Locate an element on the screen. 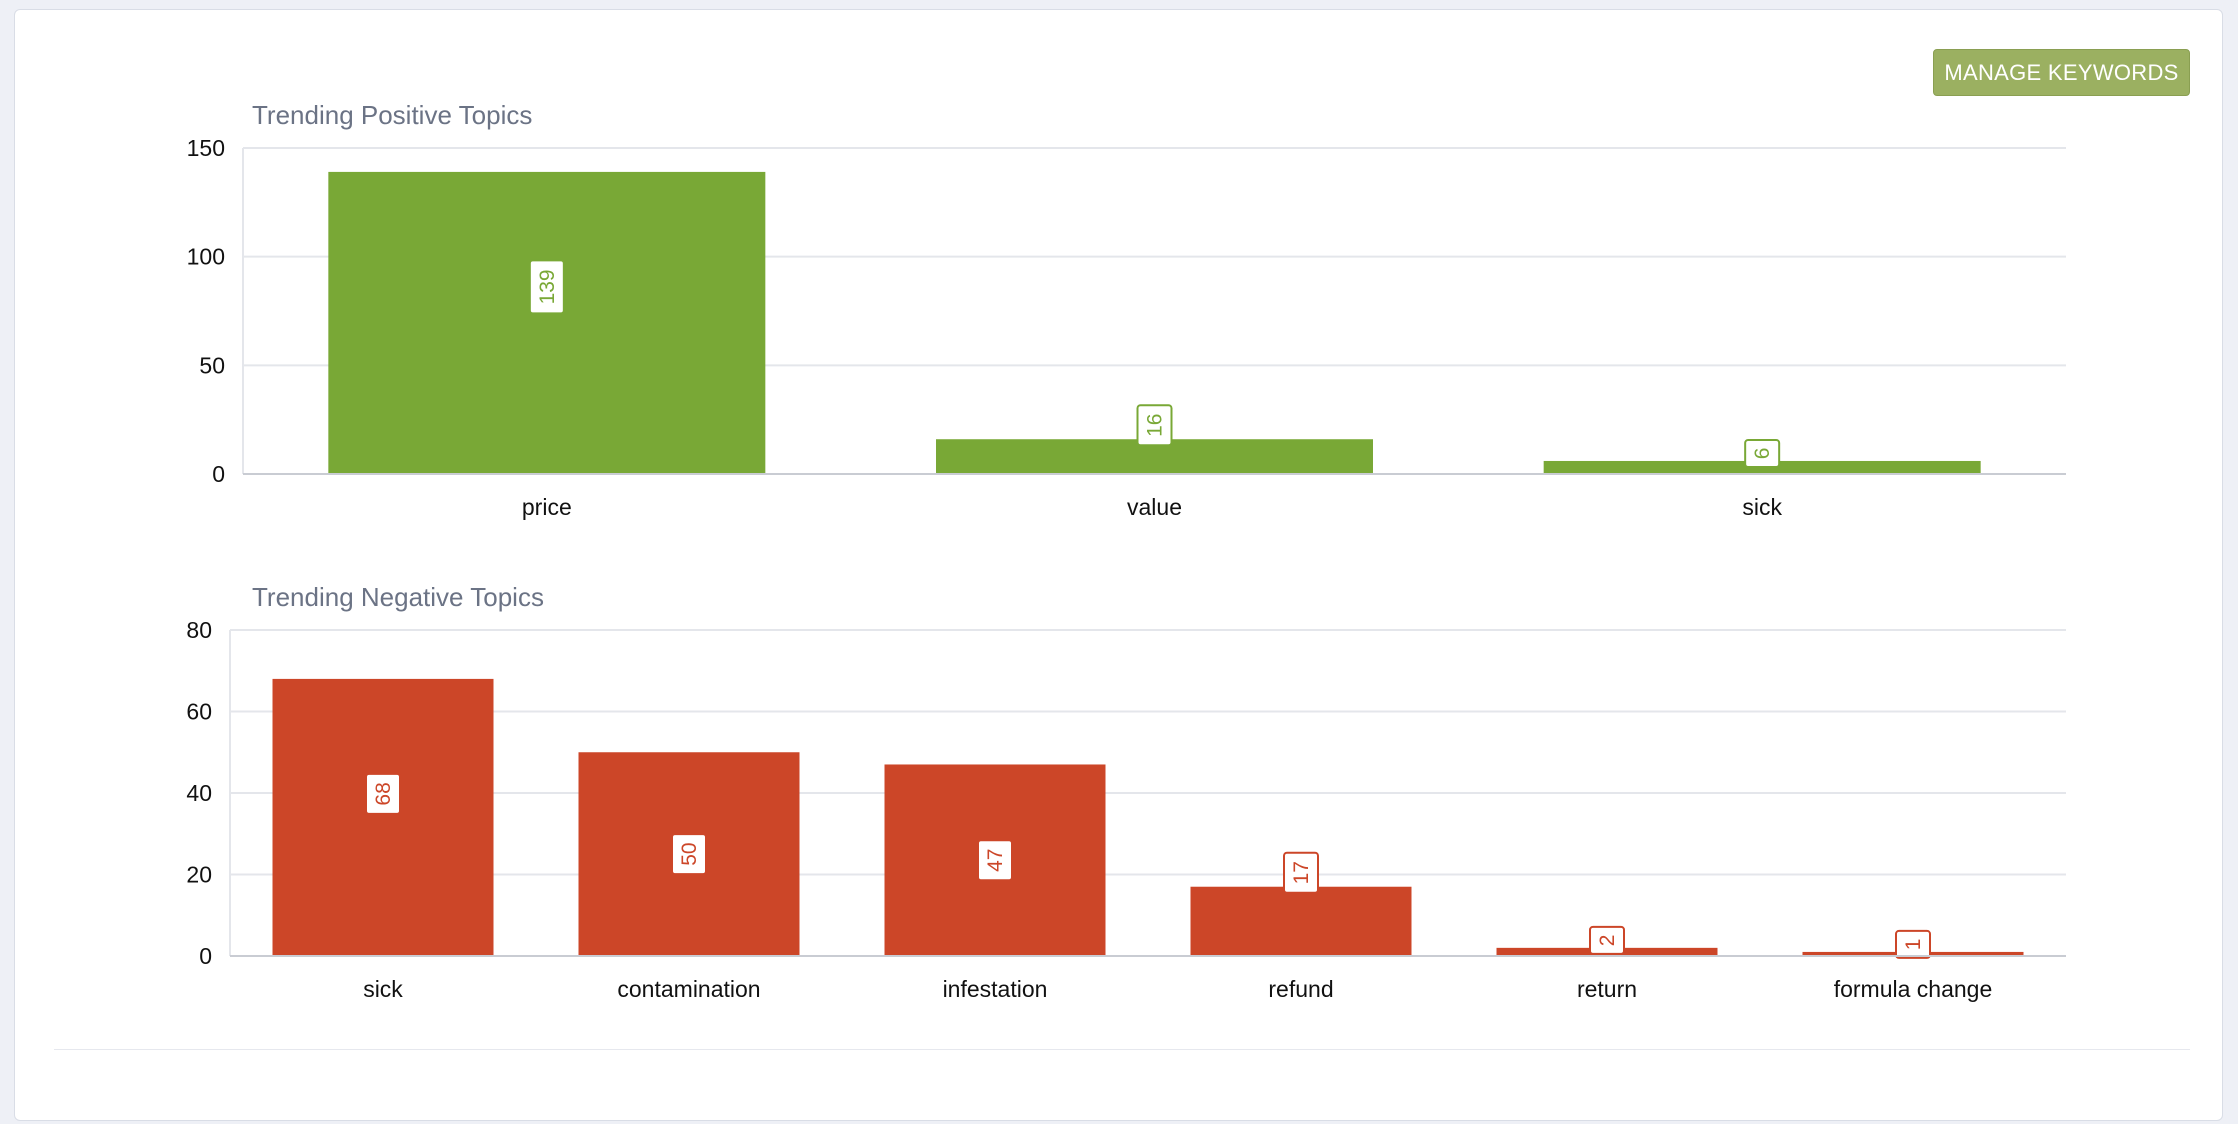 This screenshot has height=1124, width=2238. negative-x-tick-label: refund is located at coordinates (1300, 989).